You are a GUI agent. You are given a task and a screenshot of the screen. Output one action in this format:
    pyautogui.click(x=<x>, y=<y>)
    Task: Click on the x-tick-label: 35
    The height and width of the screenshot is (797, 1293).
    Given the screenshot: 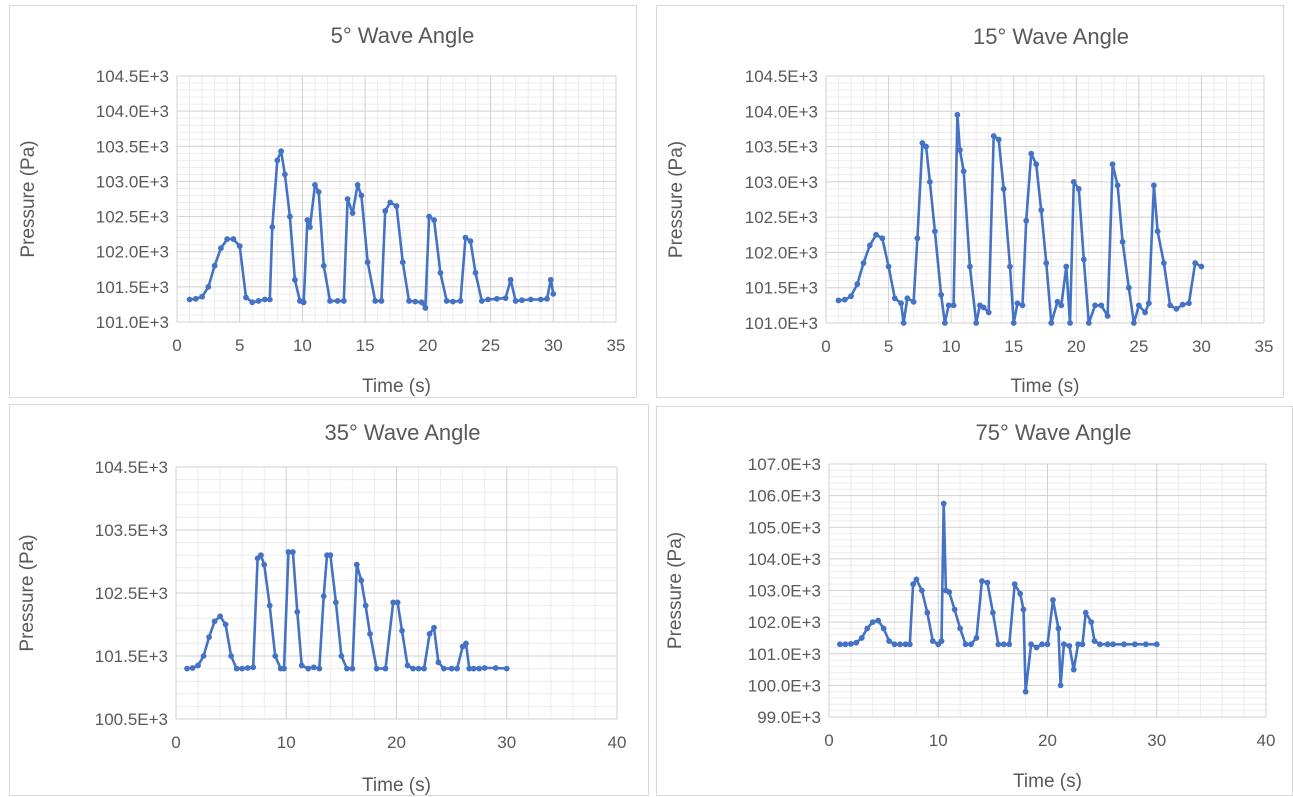 What is the action you would take?
    pyautogui.click(x=616, y=345)
    